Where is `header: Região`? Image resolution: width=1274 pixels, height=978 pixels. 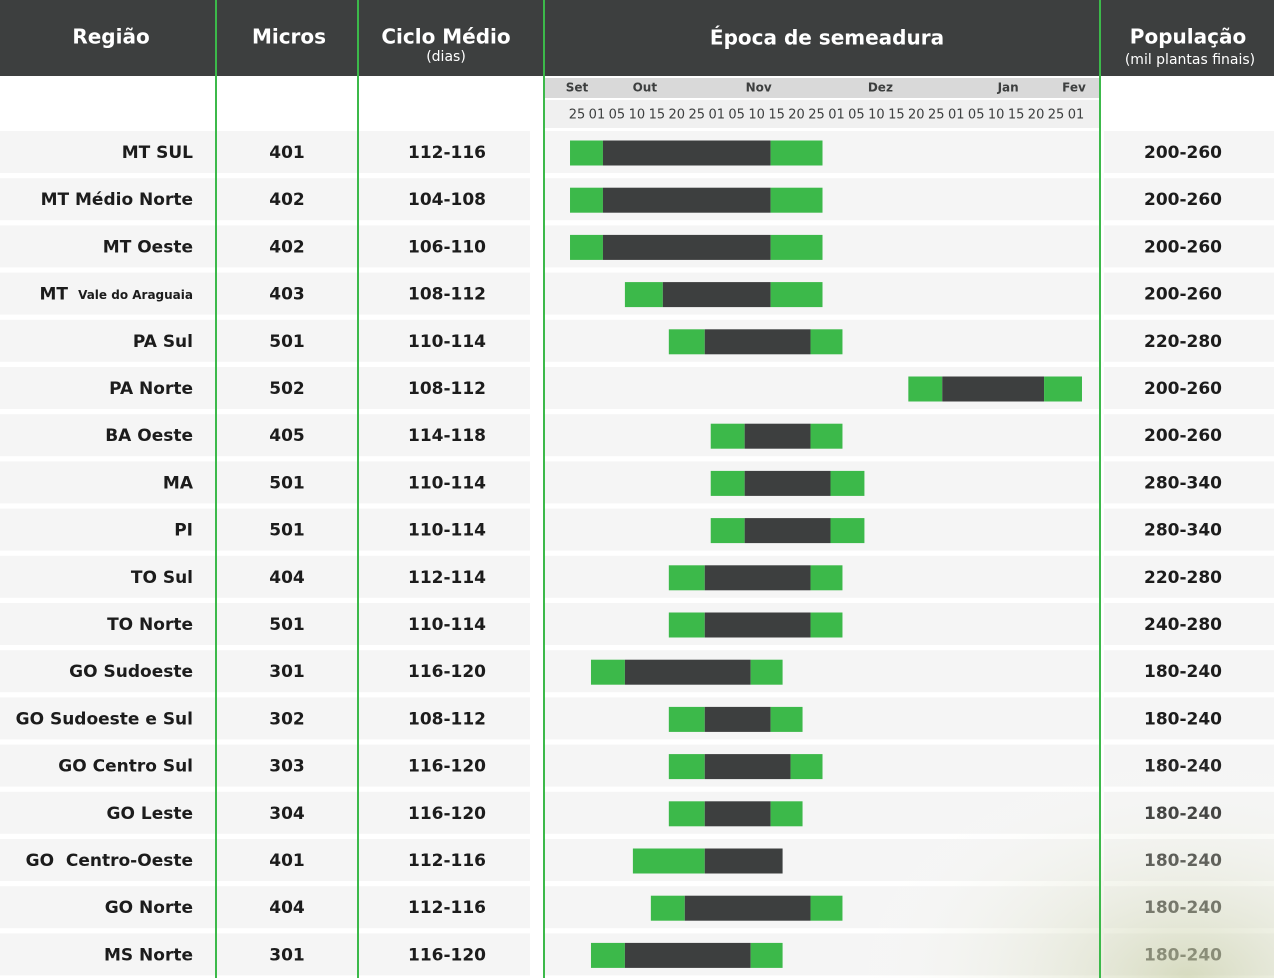
header: Região is located at coordinates (110, 37).